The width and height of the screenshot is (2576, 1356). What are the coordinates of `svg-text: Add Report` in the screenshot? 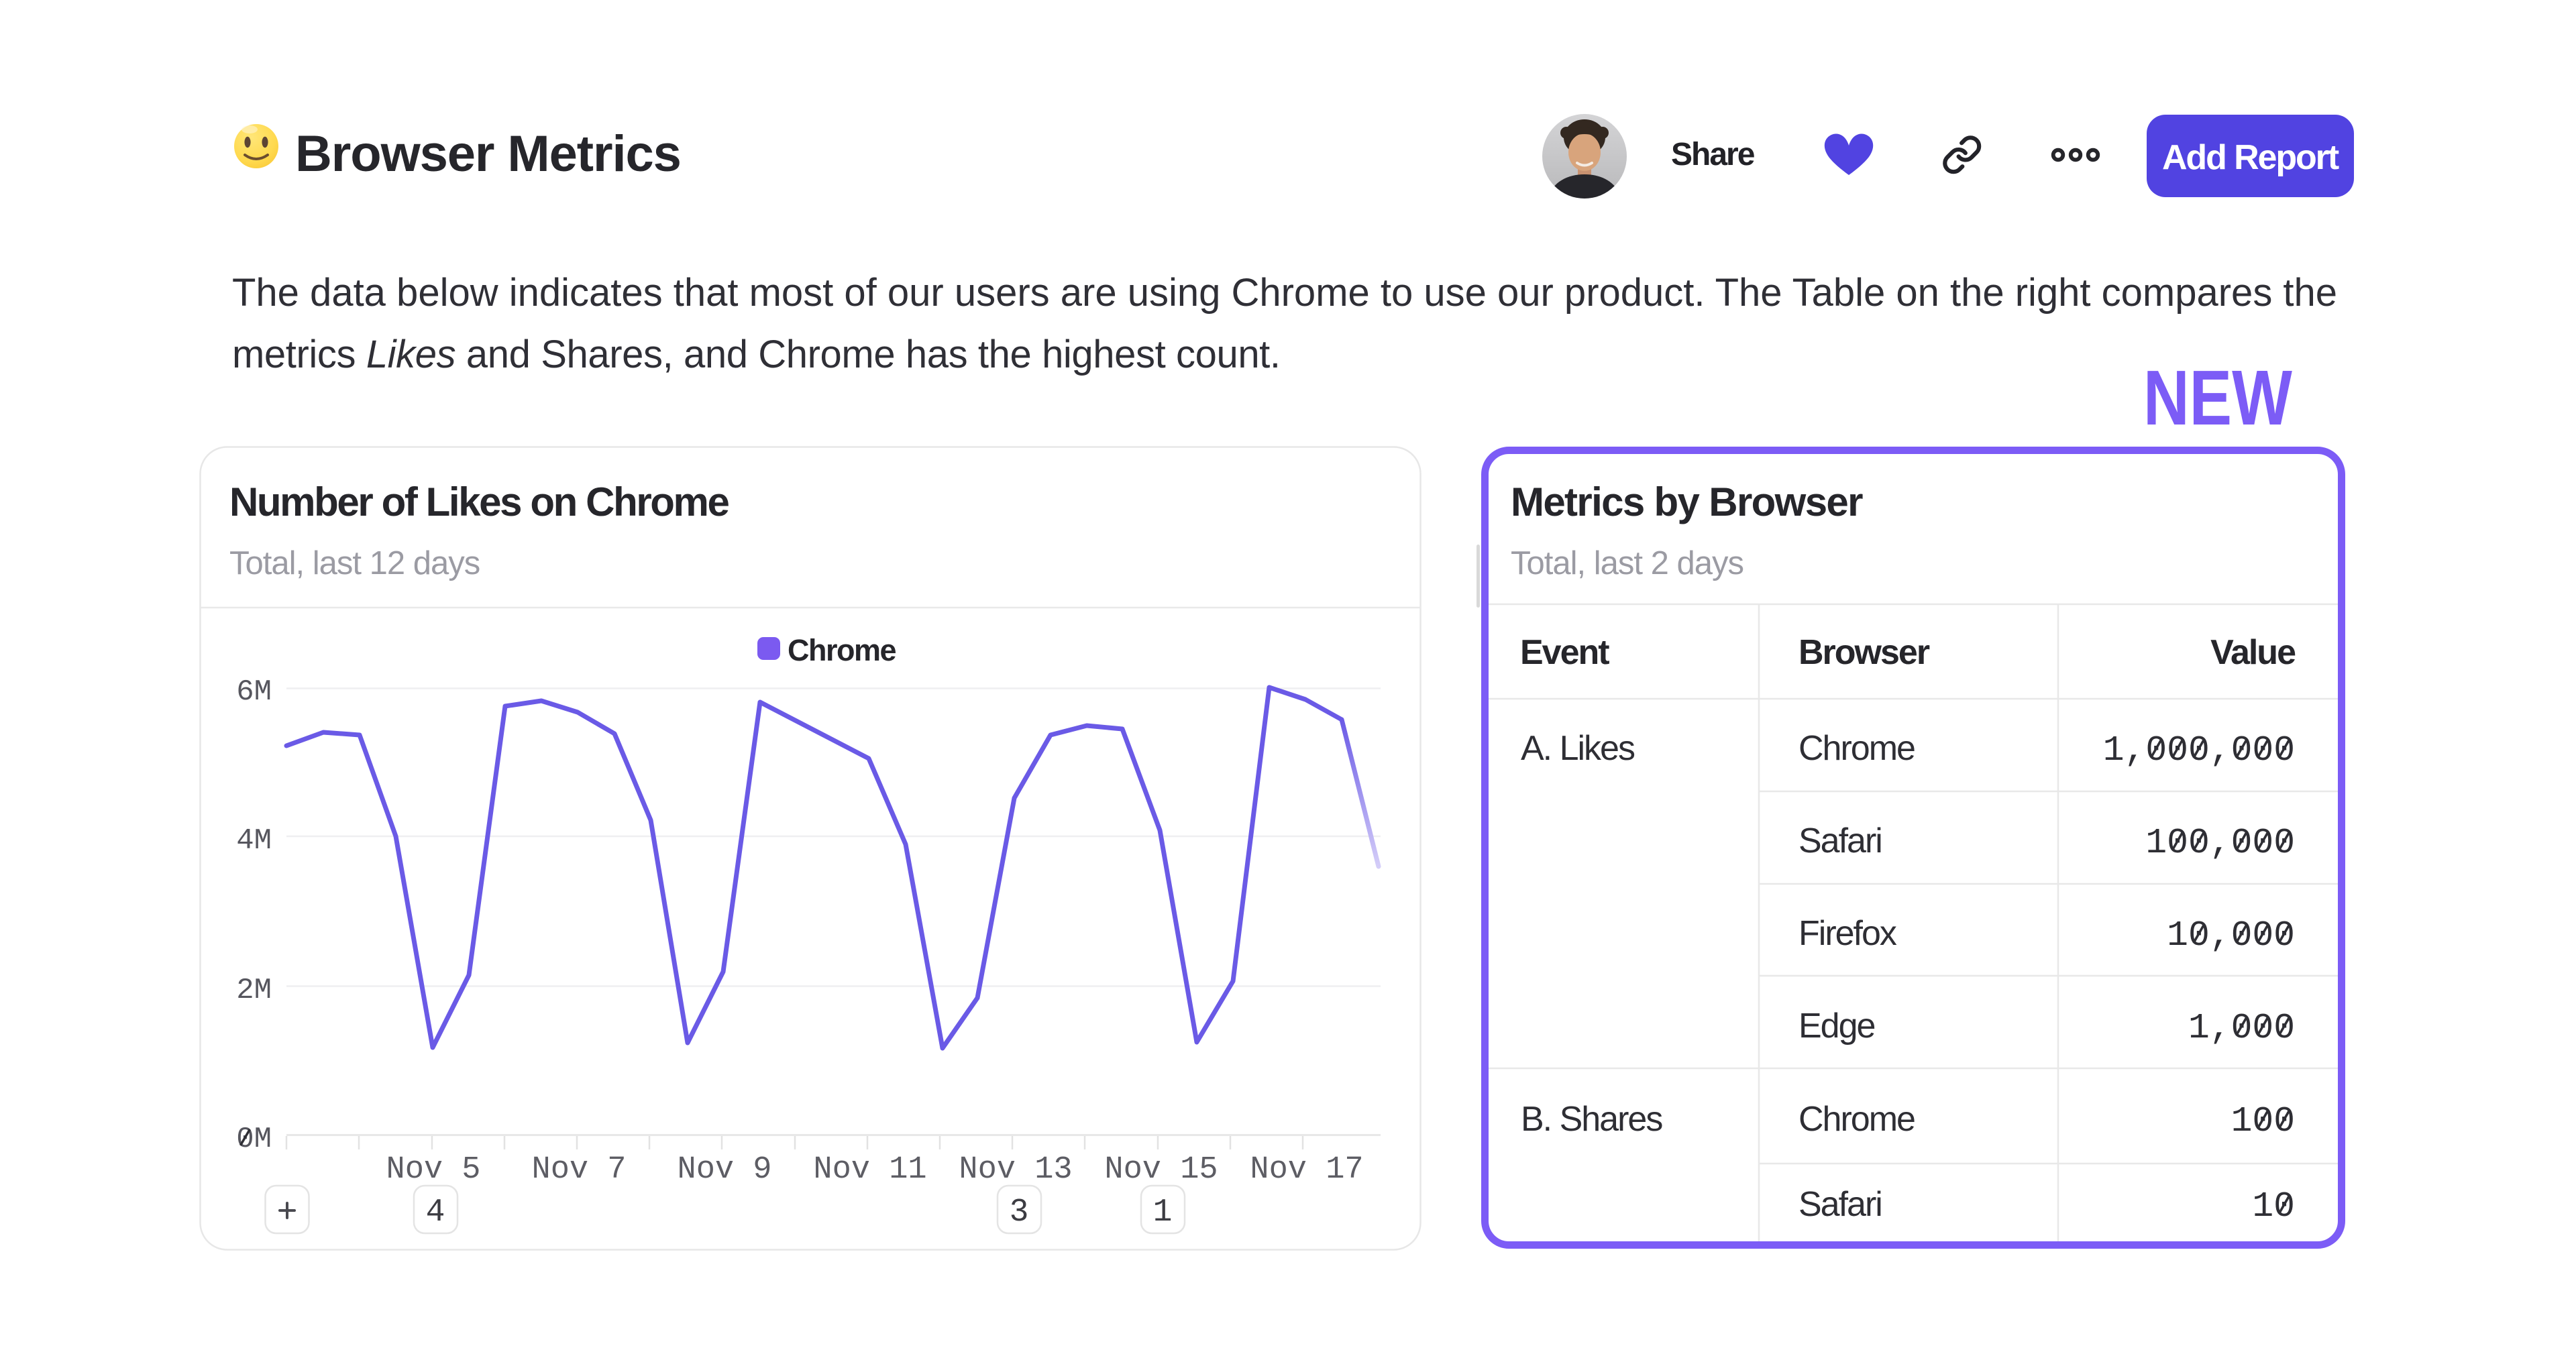 It's located at (2250, 157).